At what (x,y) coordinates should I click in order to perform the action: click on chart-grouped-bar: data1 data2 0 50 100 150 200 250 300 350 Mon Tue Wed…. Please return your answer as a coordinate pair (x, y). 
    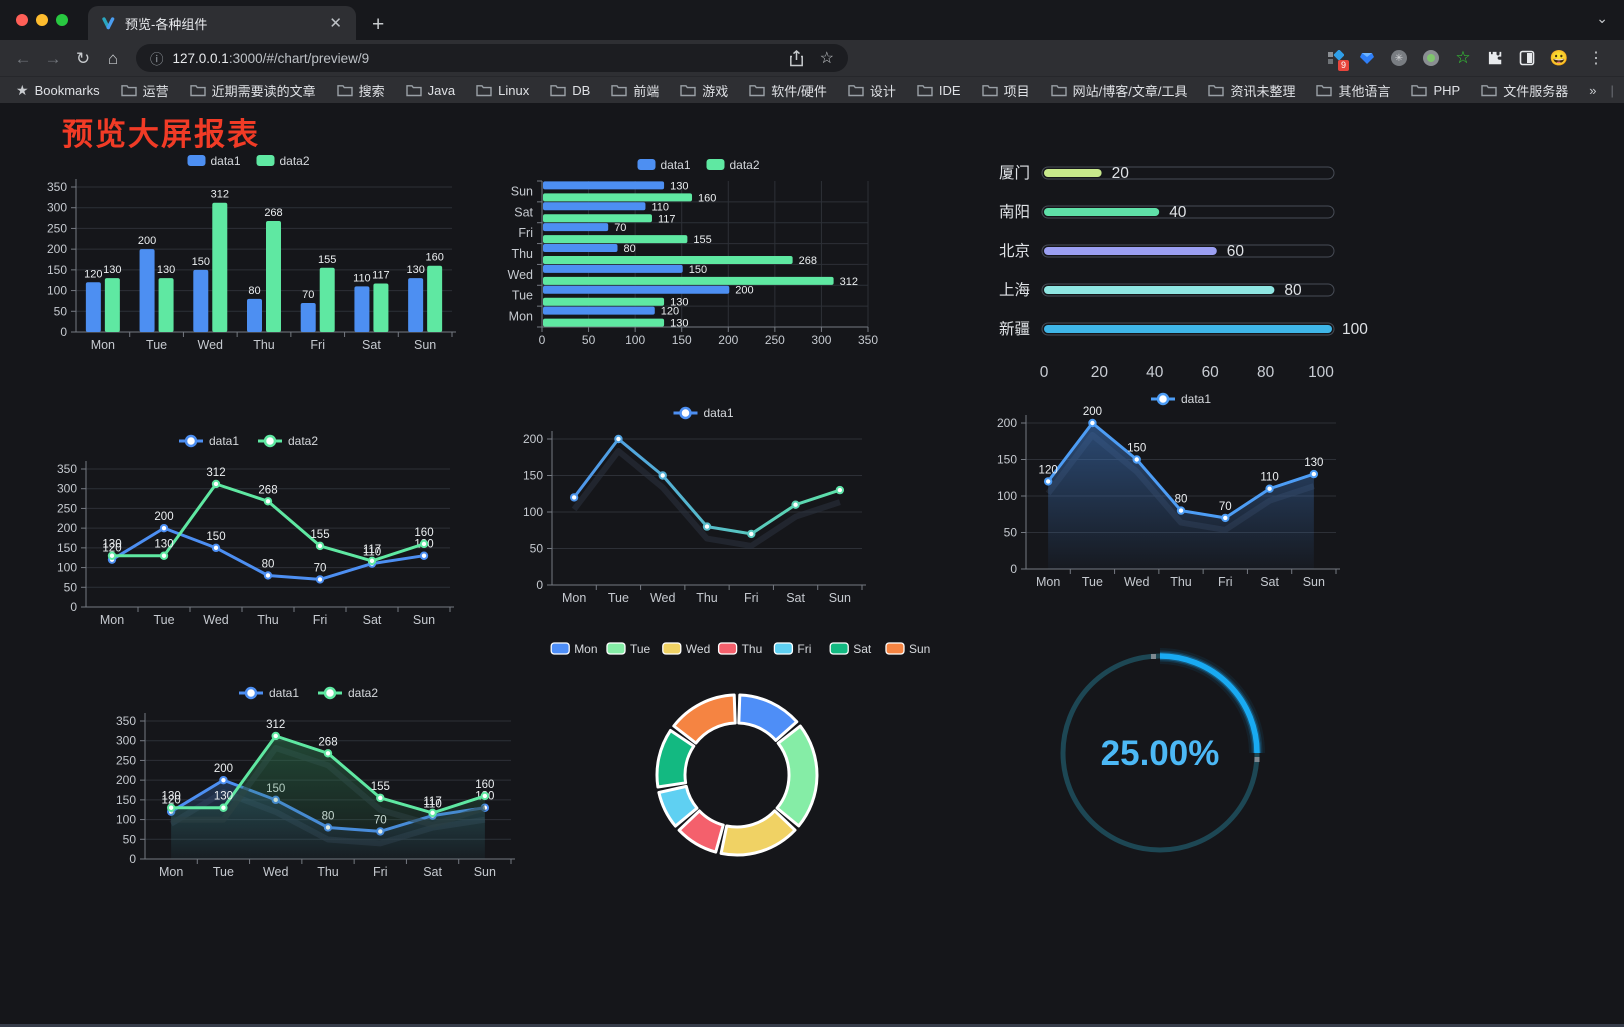
    Looking at the image, I should click on (250, 257).